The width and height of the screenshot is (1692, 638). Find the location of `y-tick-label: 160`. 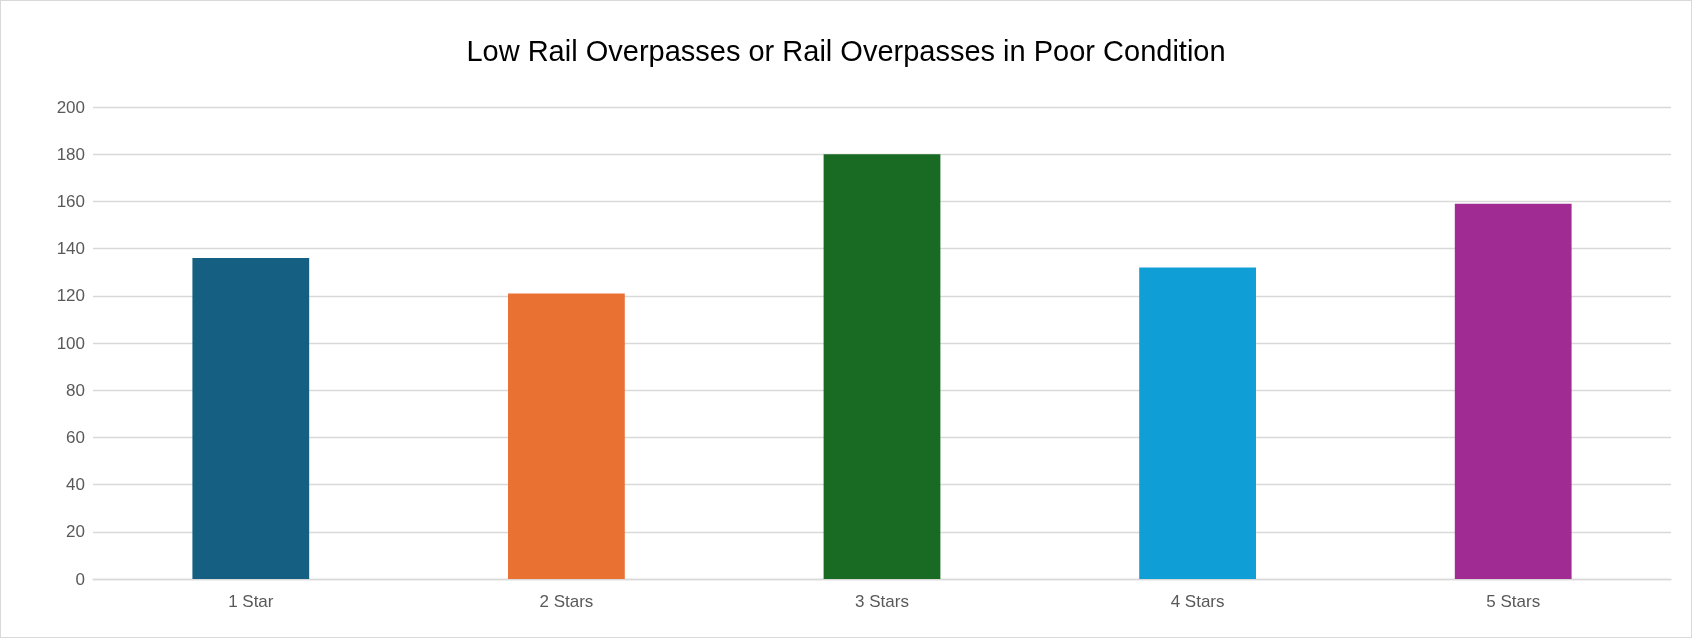

y-tick-label: 160 is located at coordinates (70, 201).